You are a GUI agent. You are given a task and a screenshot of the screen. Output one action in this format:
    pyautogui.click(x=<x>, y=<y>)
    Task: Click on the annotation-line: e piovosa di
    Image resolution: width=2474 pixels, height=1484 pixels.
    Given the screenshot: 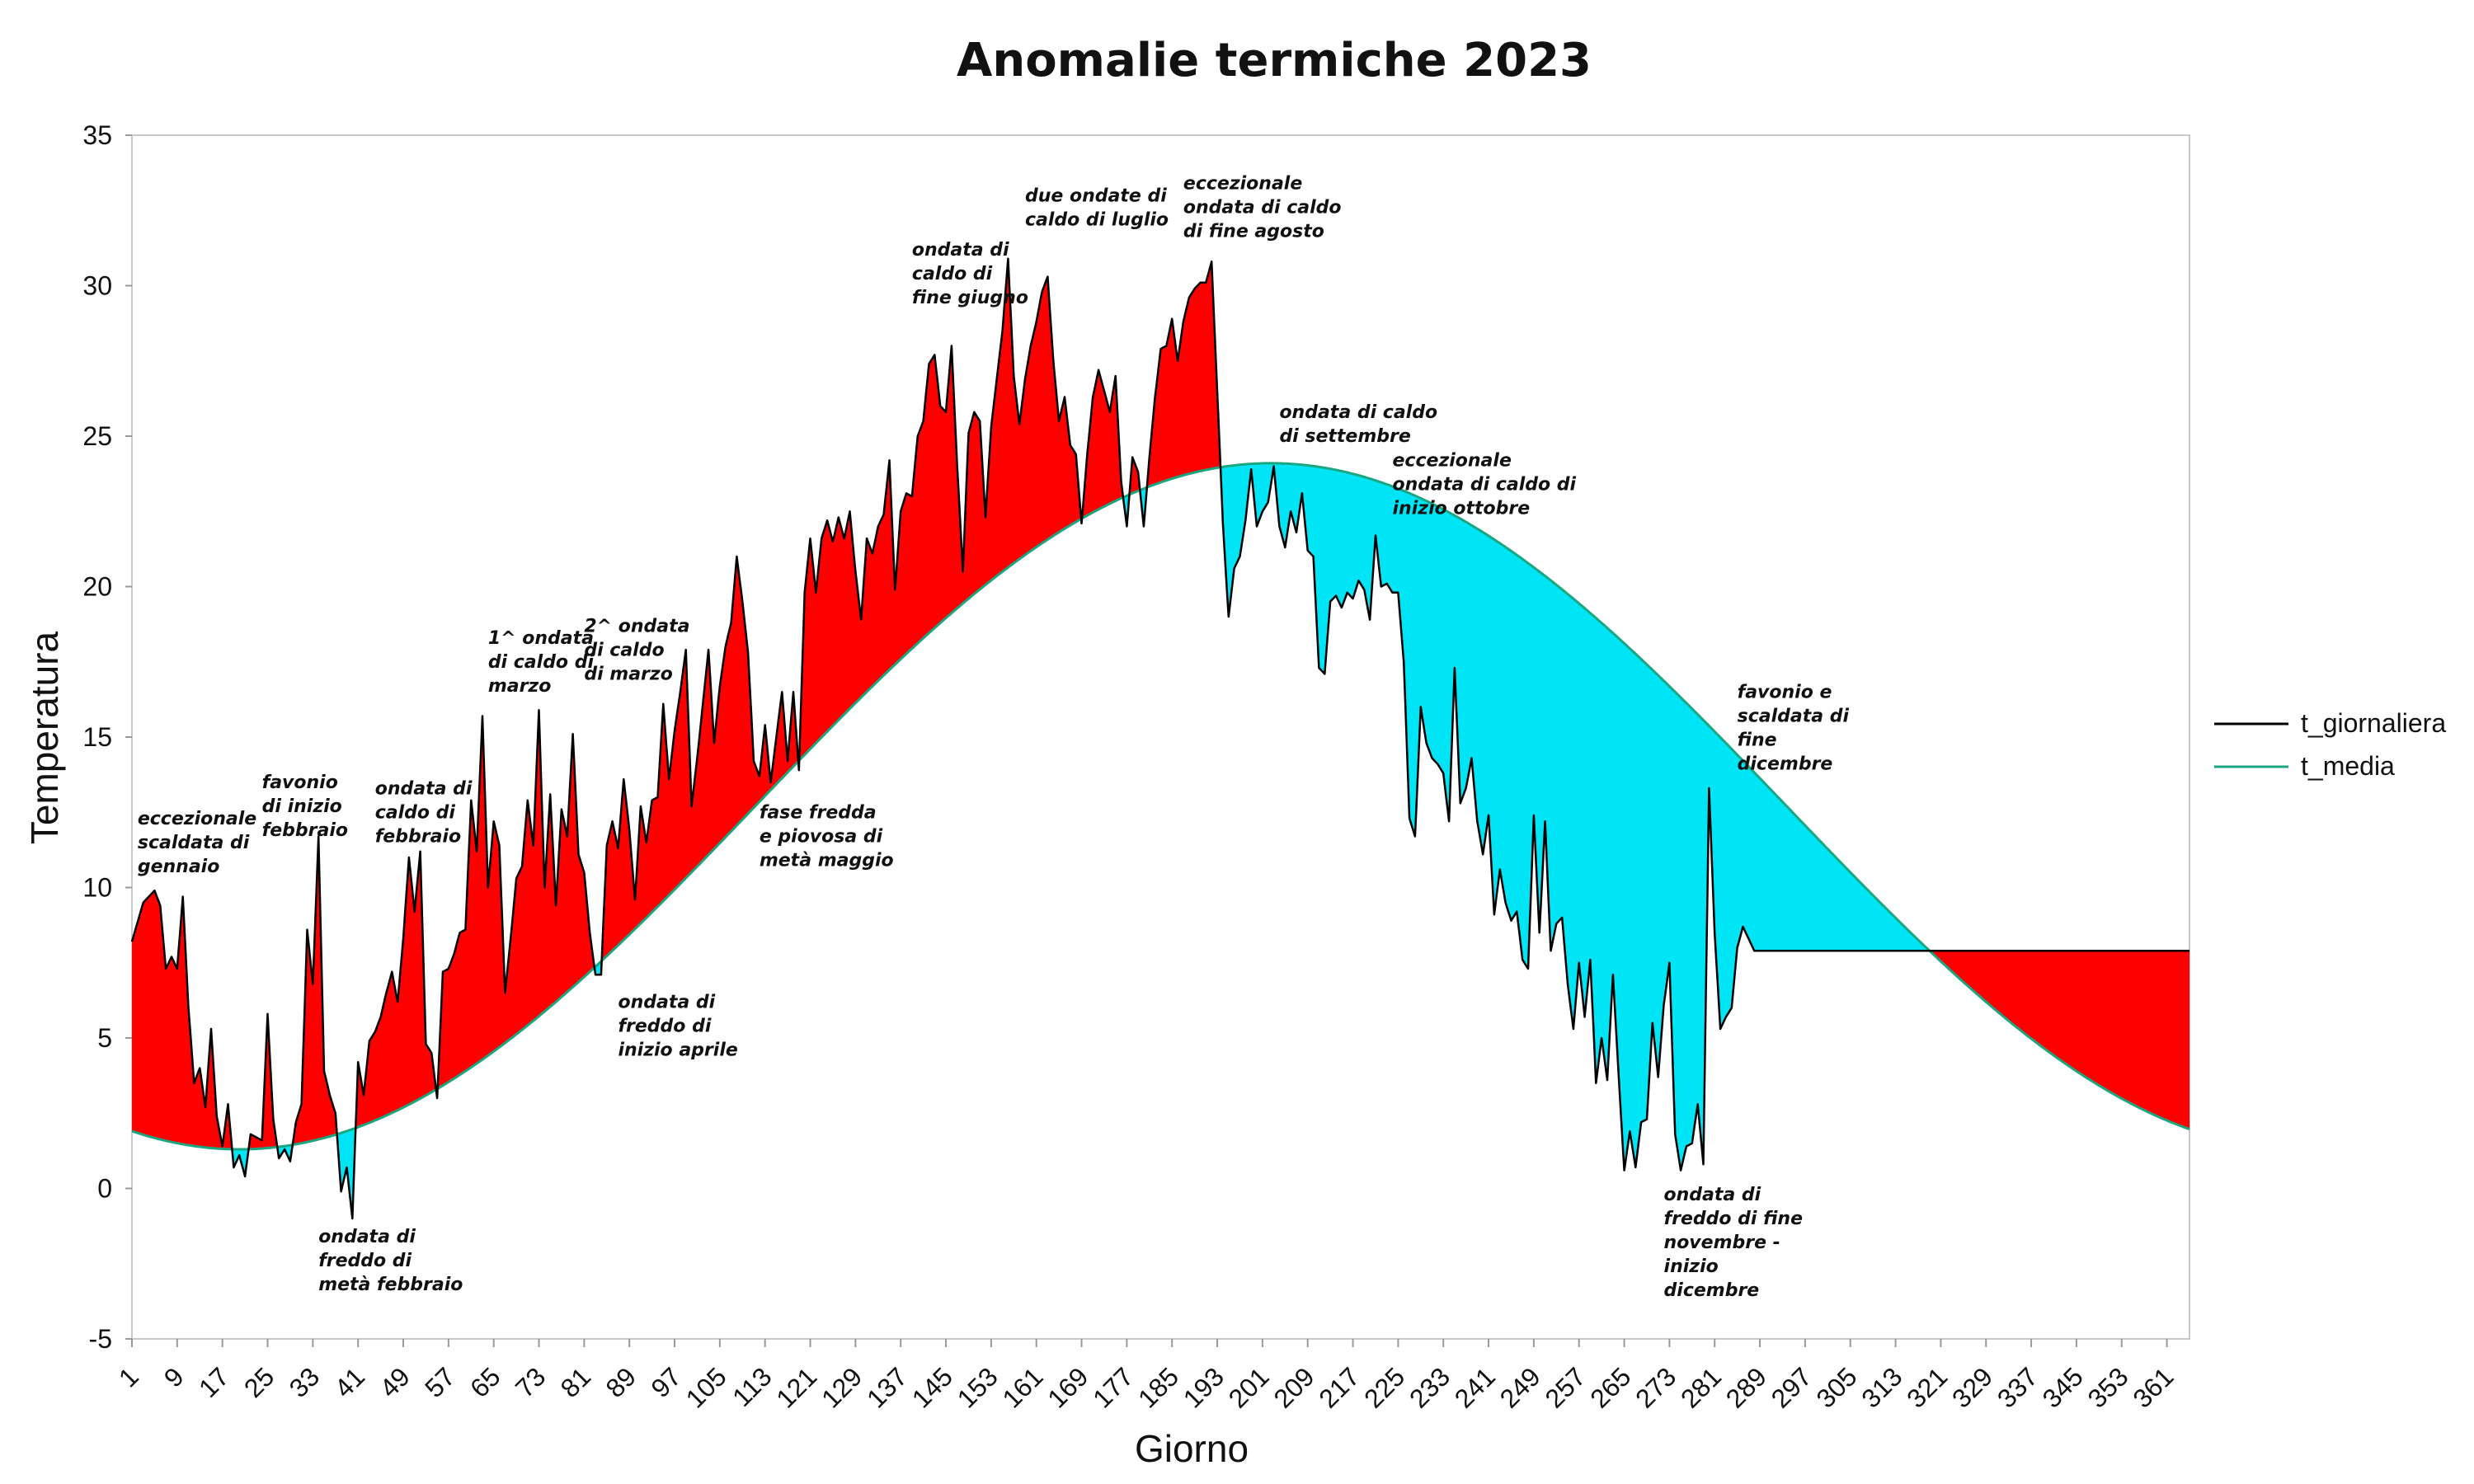 What is the action you would take?
    pyautogui.click(x=821, y=837)
    